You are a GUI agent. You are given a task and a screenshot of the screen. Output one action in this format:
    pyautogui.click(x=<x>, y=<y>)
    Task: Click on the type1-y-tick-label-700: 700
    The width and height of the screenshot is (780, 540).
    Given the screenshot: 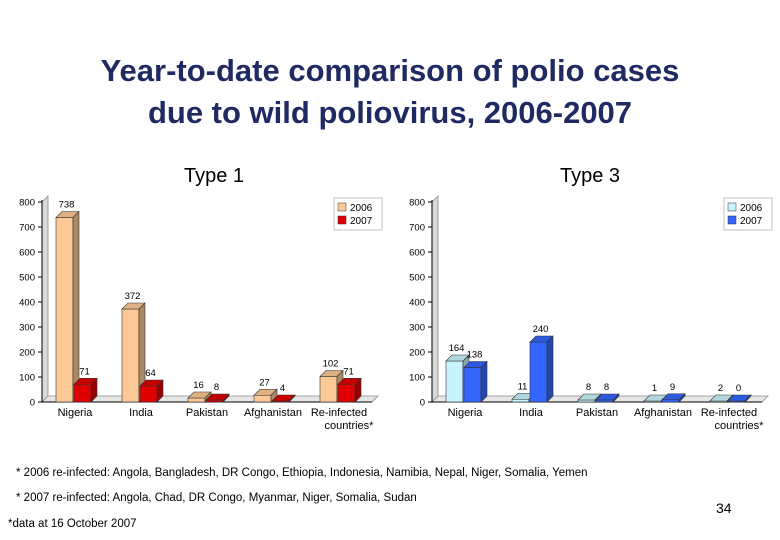 What is the action you would take?
    pyautogui.click(x=27, y=228)
    